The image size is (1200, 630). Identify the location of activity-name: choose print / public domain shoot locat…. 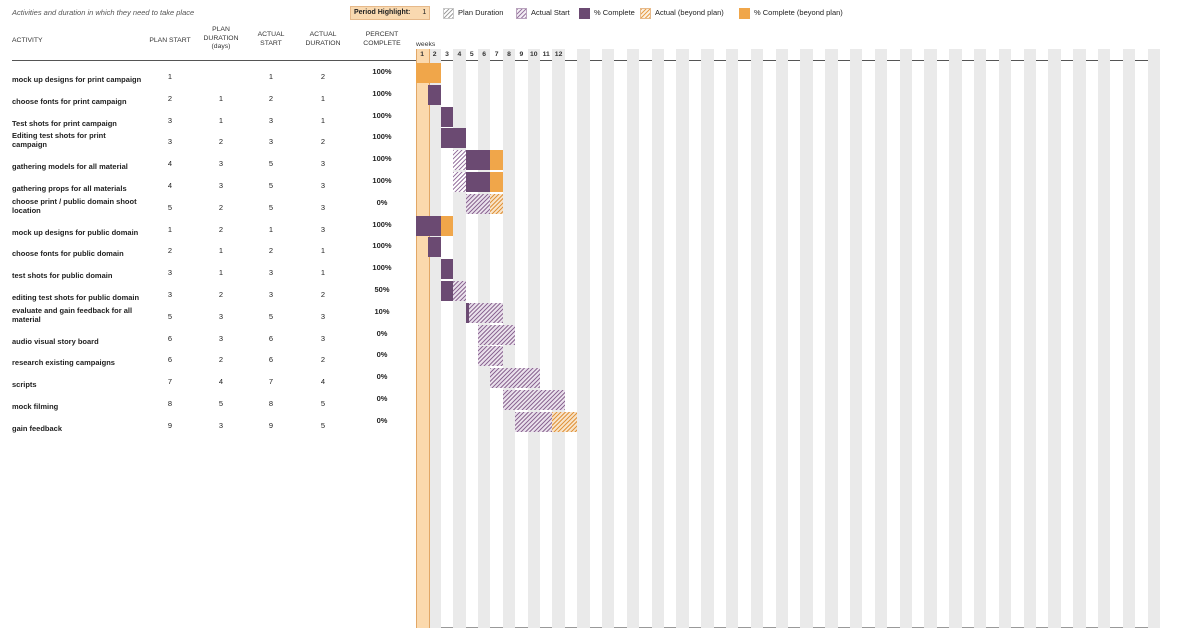
(77, 205).